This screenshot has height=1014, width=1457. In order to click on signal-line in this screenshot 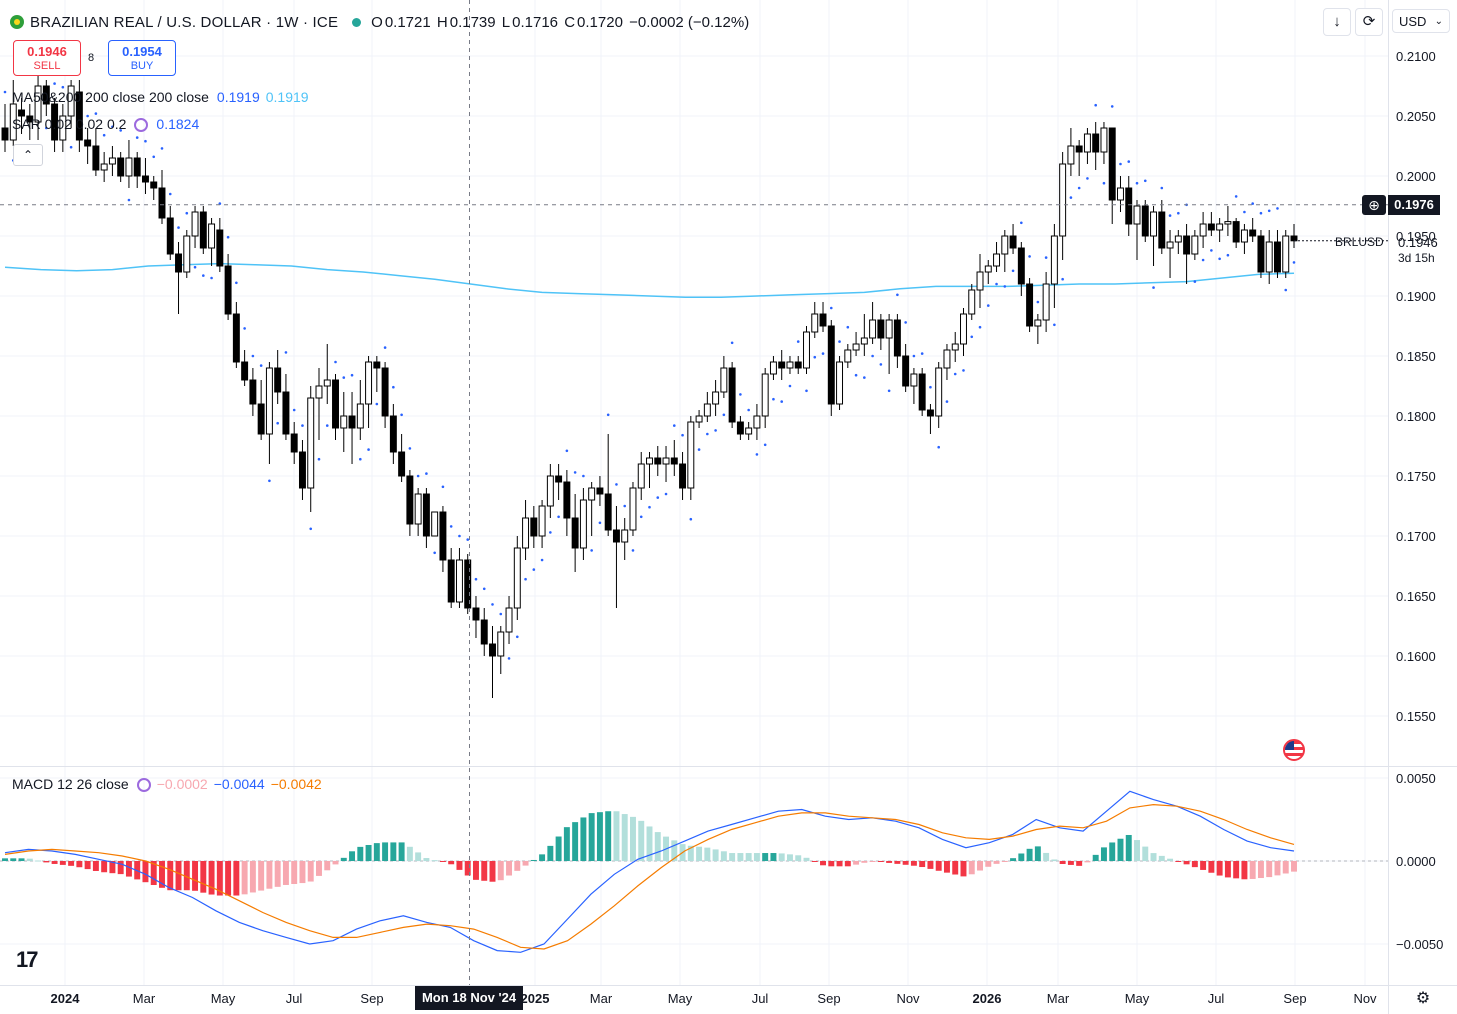, I will do `click(649, 876)`.